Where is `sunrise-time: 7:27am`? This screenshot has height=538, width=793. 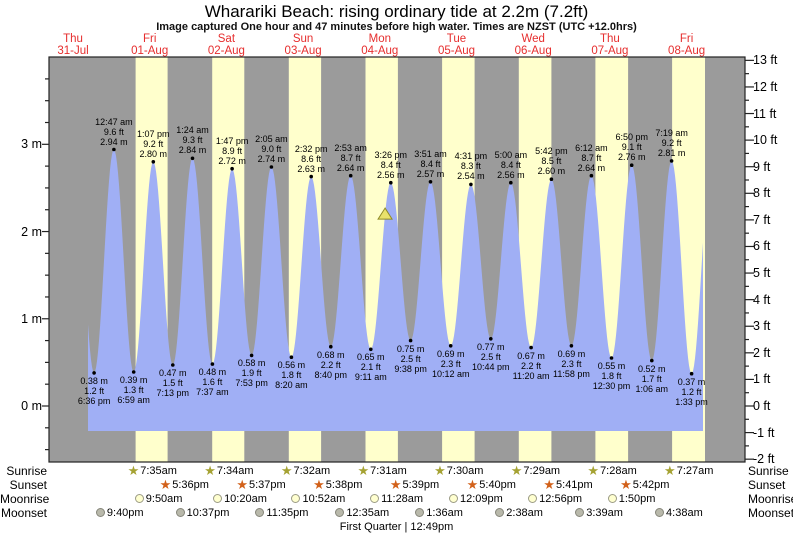
sunrise-time: 7:27am is located at coordinates (695, 470).